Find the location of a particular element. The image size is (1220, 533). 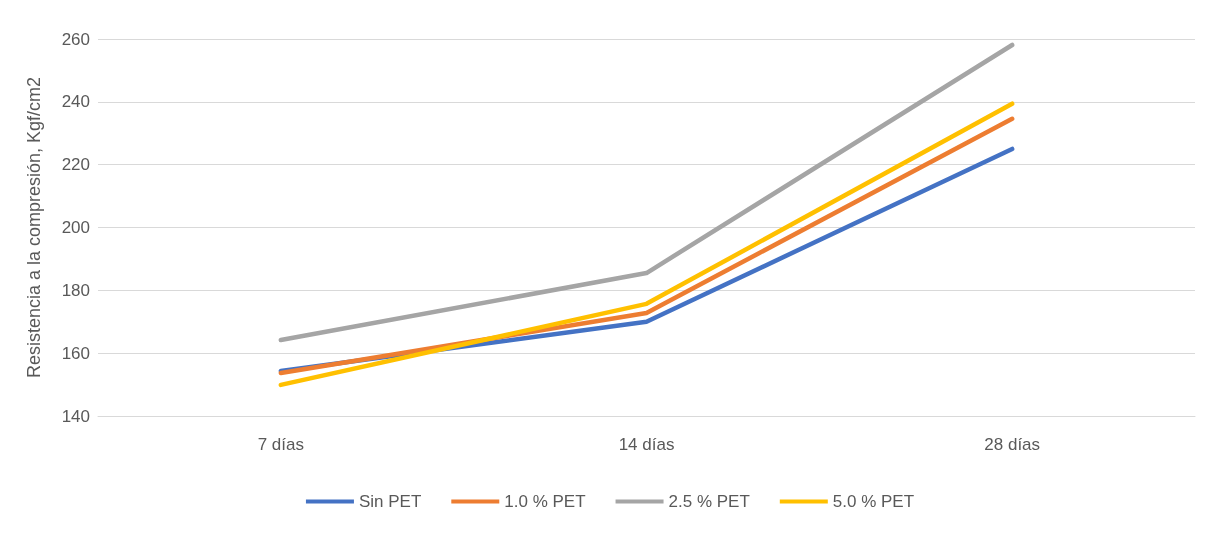

legend-label: 1.0 % PET is located at coordinates (545, 501).